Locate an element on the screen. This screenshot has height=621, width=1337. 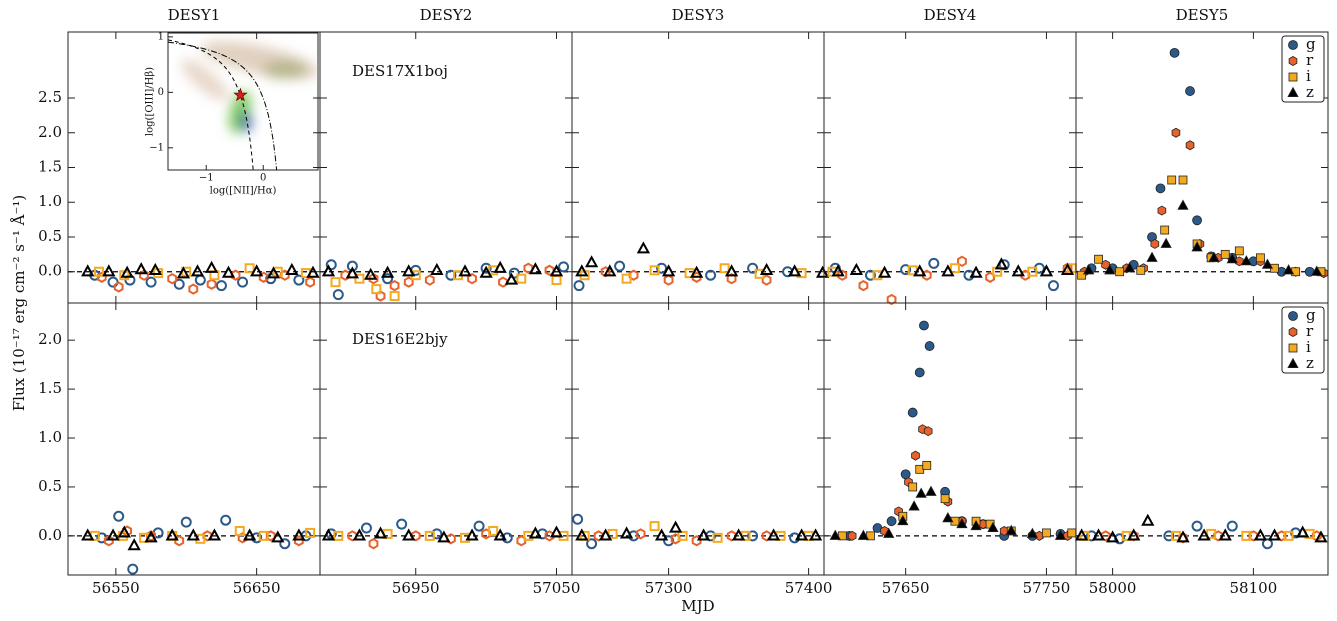
y-tick-label: 0.0 is located at coordinates (50, 535).